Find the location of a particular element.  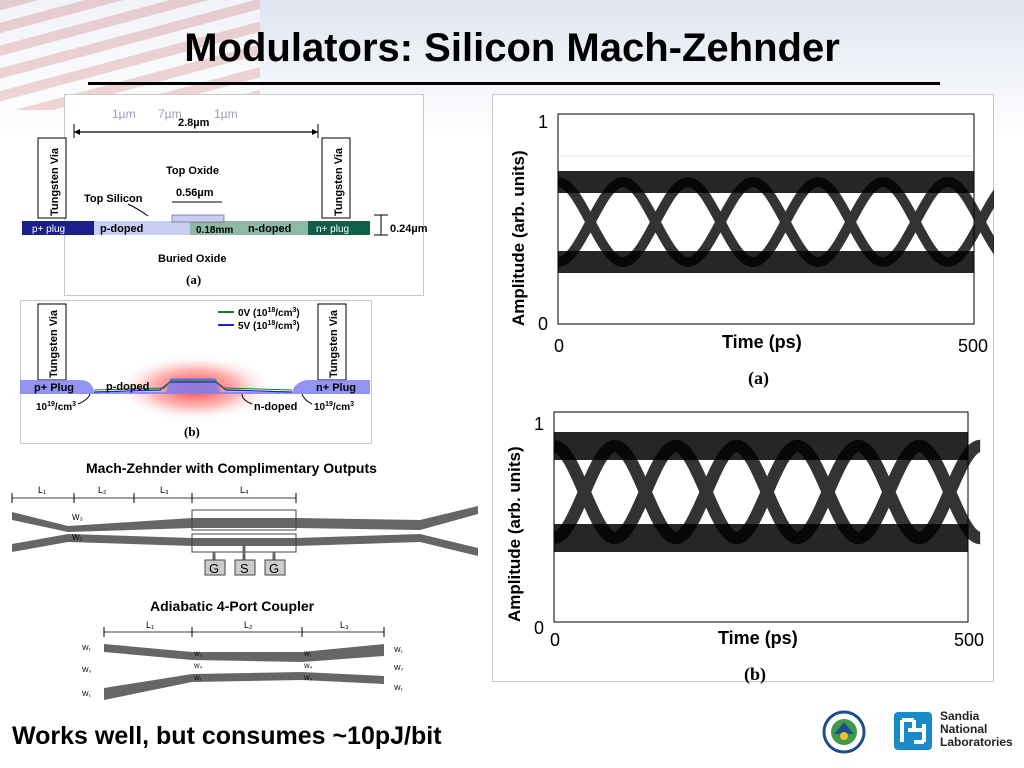

coupler-w-mid1-c: W₁ is located at coordinates (198, 679).